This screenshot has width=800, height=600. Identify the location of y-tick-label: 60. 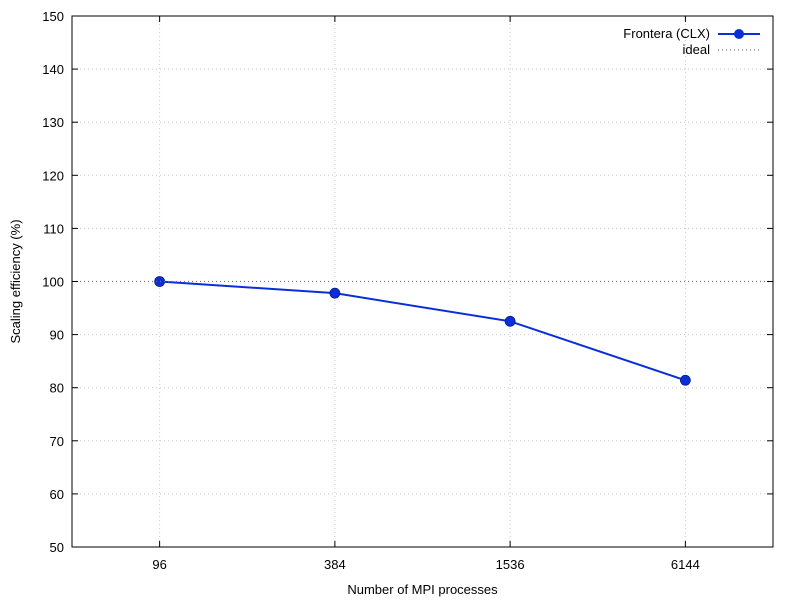
(57, 494).